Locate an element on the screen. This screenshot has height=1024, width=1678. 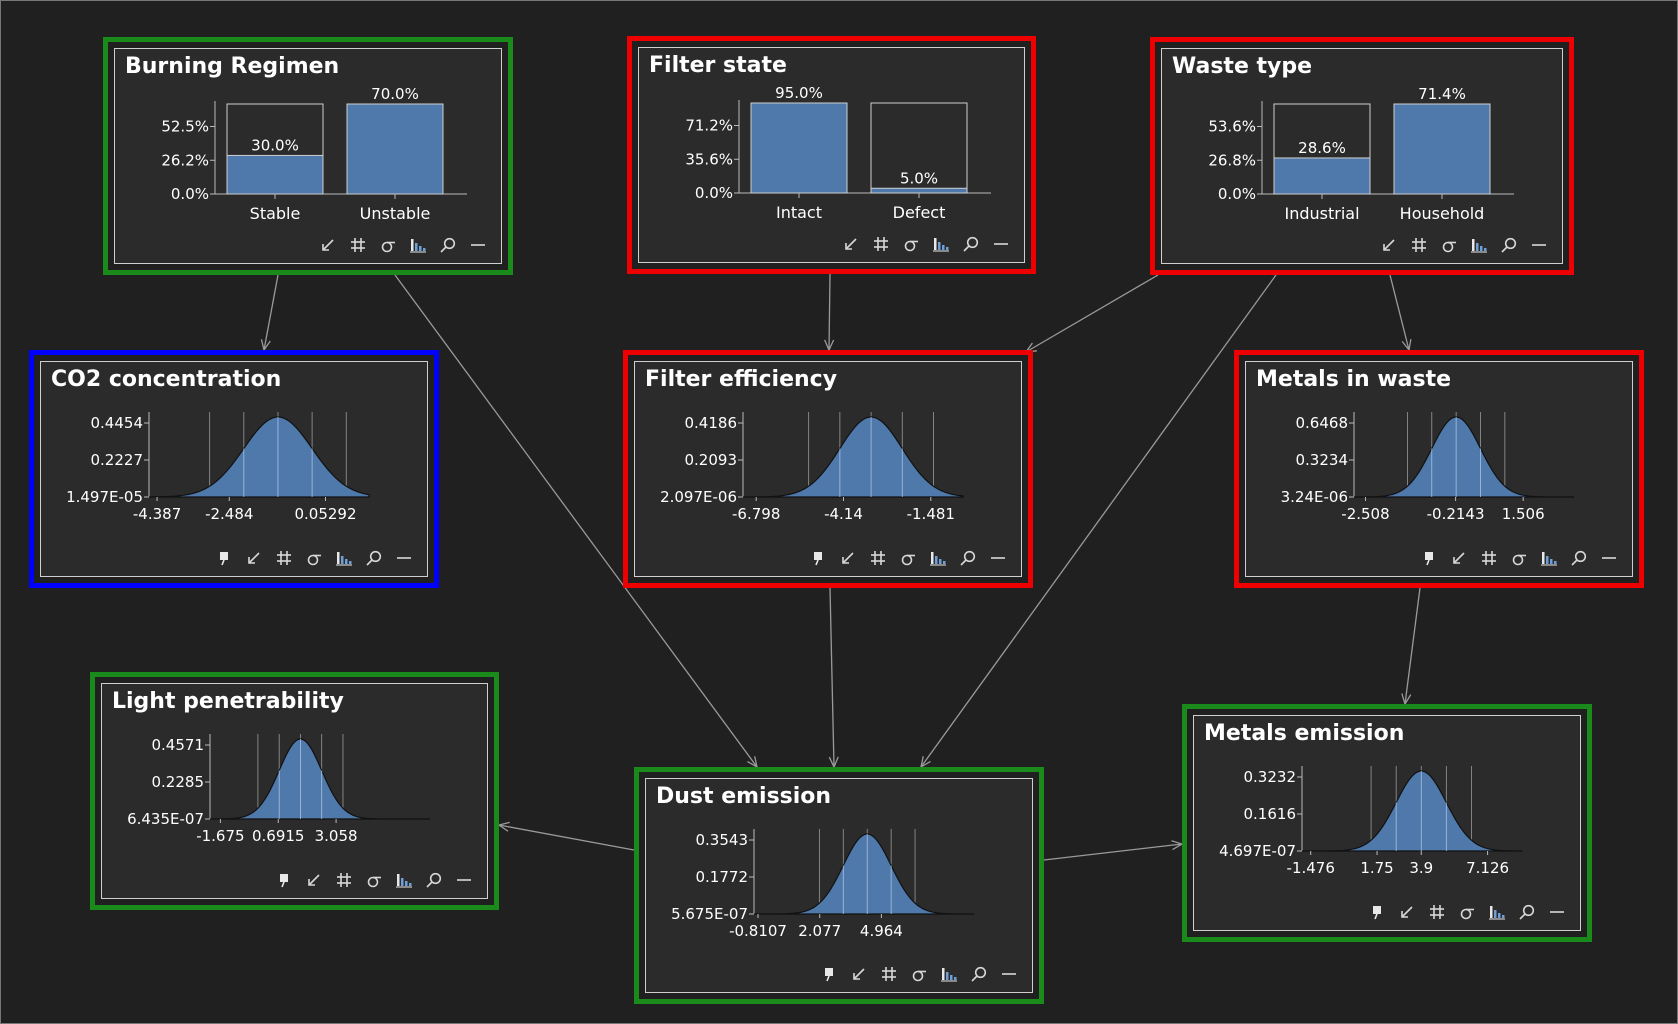
x-tick-label: 7.126 is located at coordinates (1487, 868).